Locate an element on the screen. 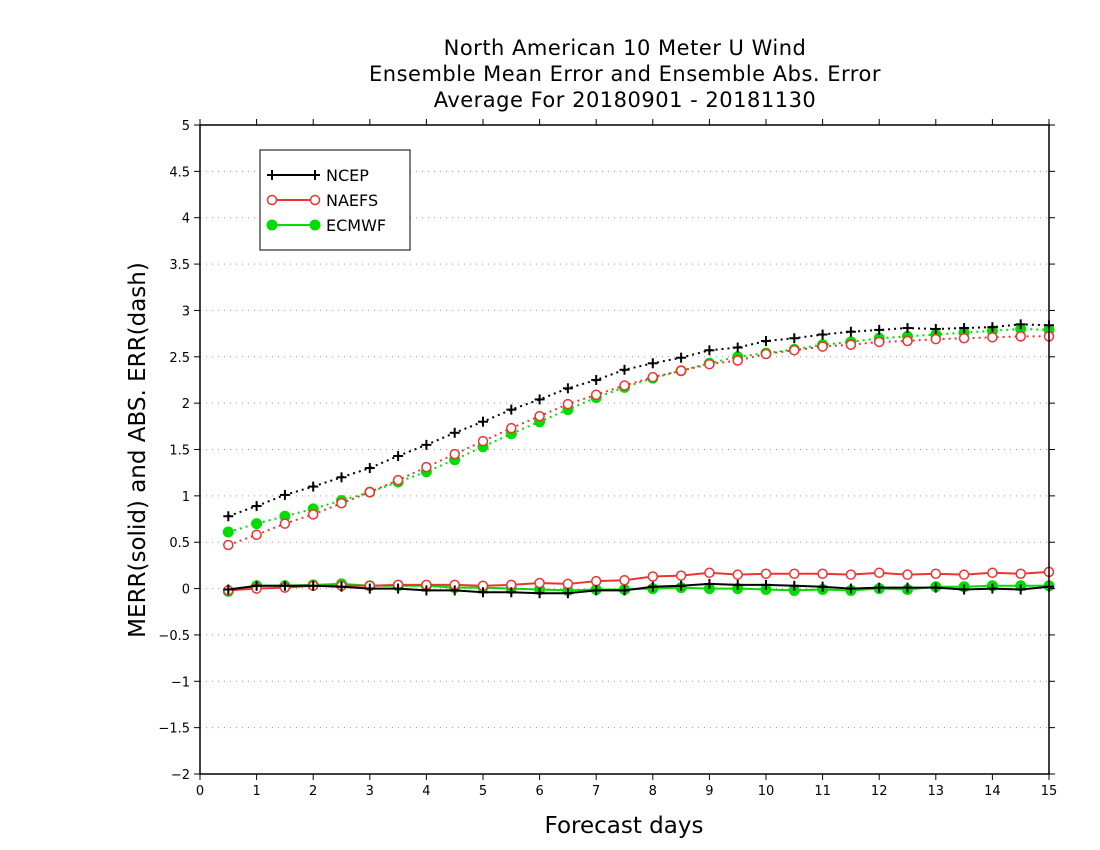 This screenshot has height=850, width=1100. y-tick-label: 2 is located at coordinates (186, 404).